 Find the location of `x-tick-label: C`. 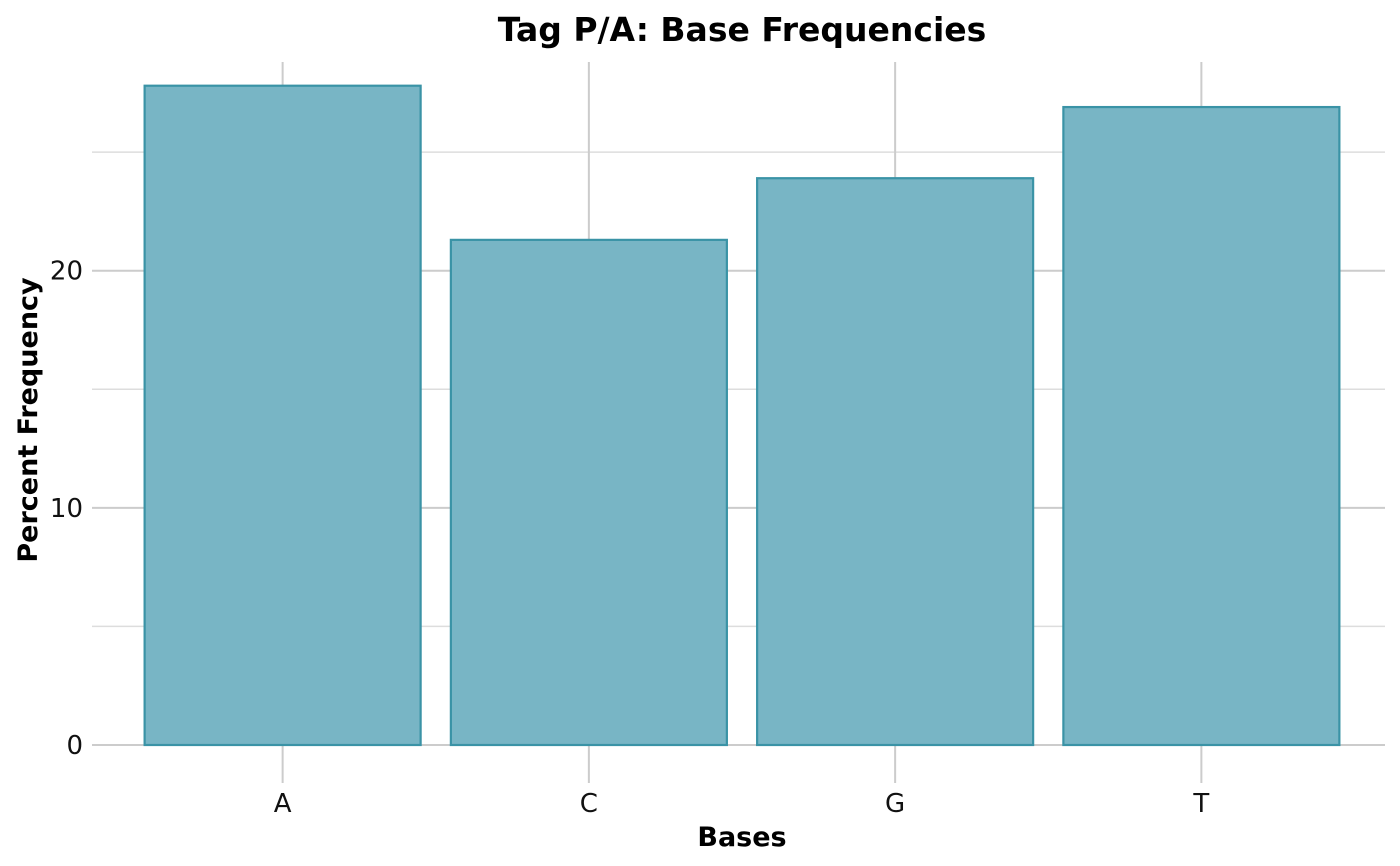

x-tick-label: C is located at coordinates (589, 804).